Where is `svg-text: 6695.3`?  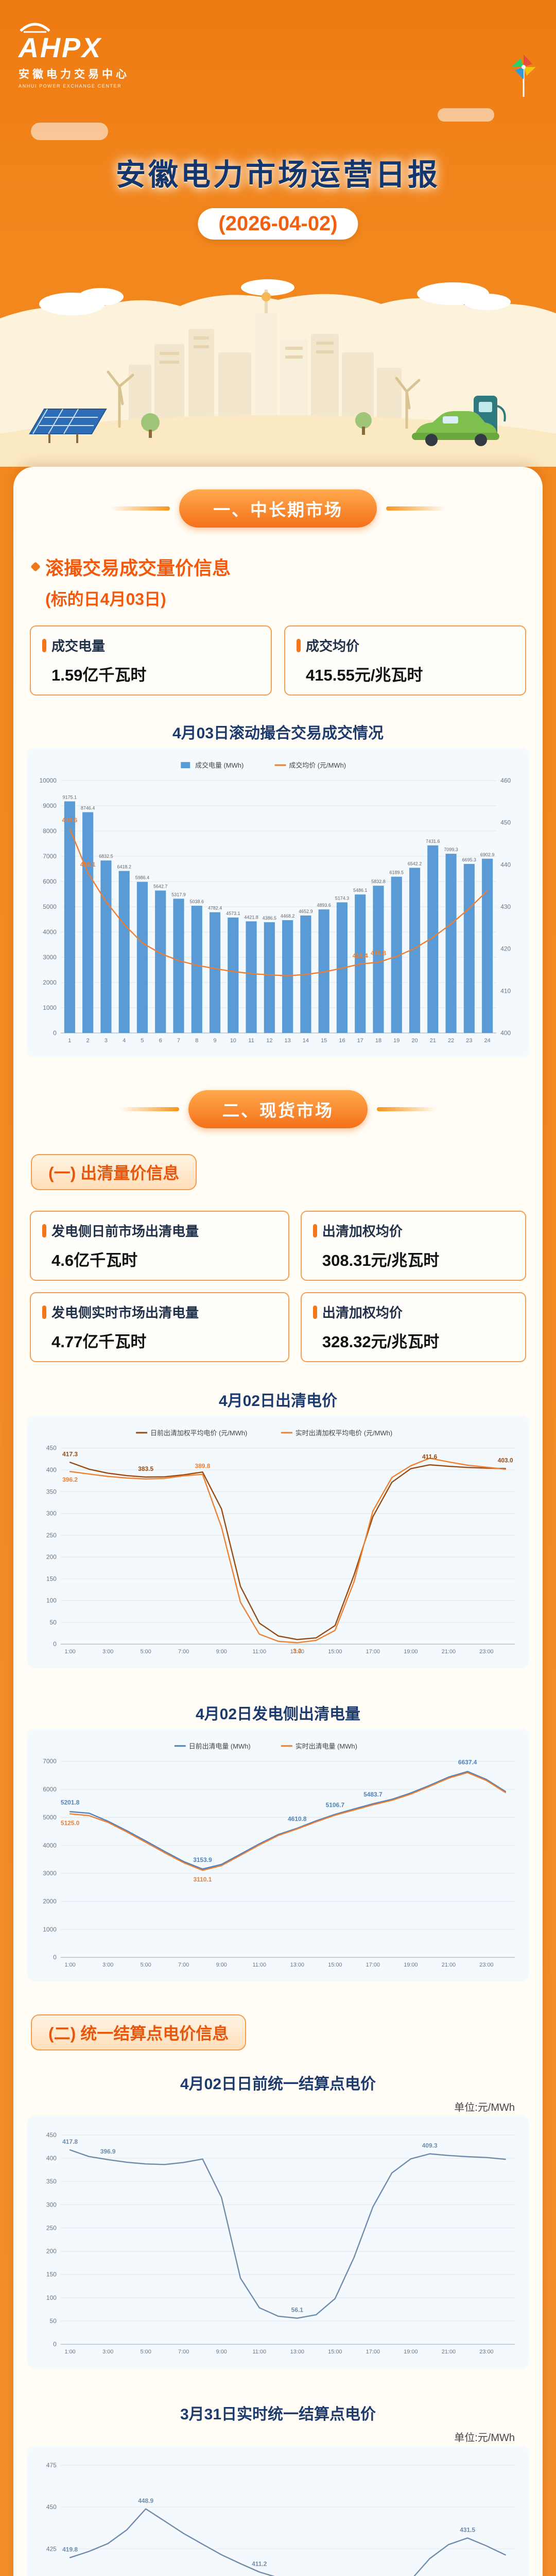
svg-text: 6695.3 is located at coordinates (469, 859).